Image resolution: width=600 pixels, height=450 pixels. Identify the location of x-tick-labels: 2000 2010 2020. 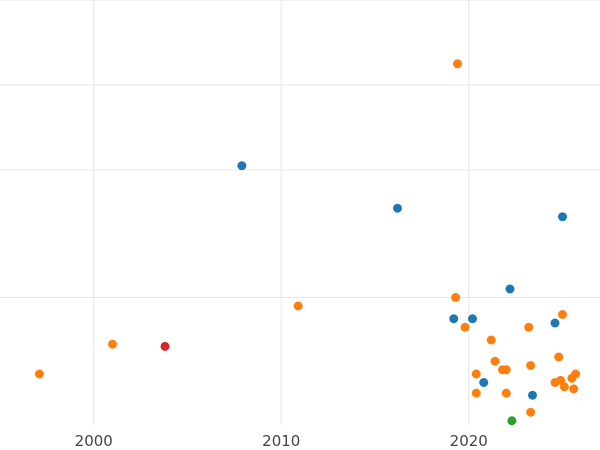
(281, 441).